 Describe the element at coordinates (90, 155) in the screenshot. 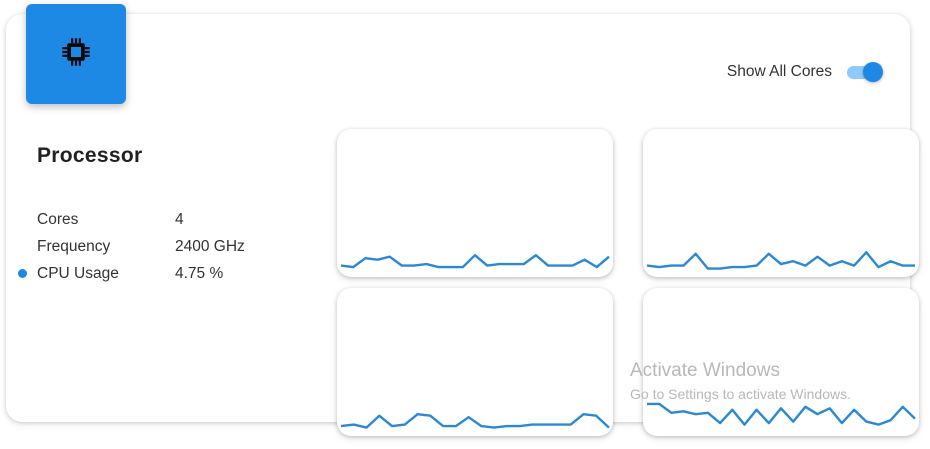

I see `processor-title: Processor` at that location.